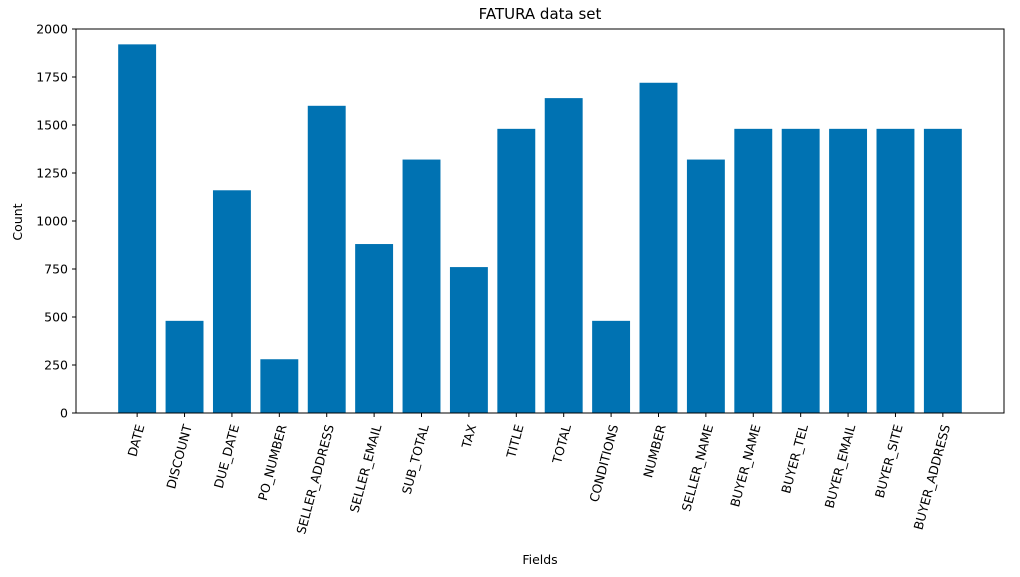  Describe the element at coordinates (932, 477) in the screenshot. I see `x-tick-label-buyer-address: BUYER_ADDRESS` at that location.